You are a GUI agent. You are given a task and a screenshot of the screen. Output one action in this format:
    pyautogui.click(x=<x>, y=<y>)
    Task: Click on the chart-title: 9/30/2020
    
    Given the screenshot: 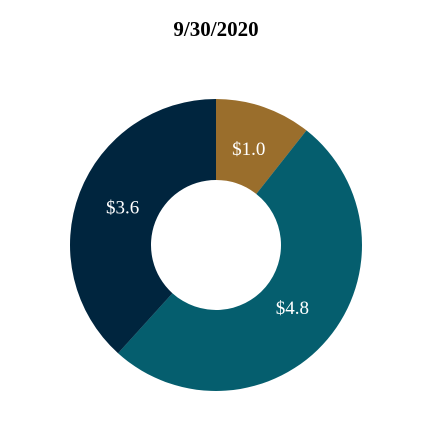 What is the action you would take?
    pyautogui.click(x=215, y=29)
    